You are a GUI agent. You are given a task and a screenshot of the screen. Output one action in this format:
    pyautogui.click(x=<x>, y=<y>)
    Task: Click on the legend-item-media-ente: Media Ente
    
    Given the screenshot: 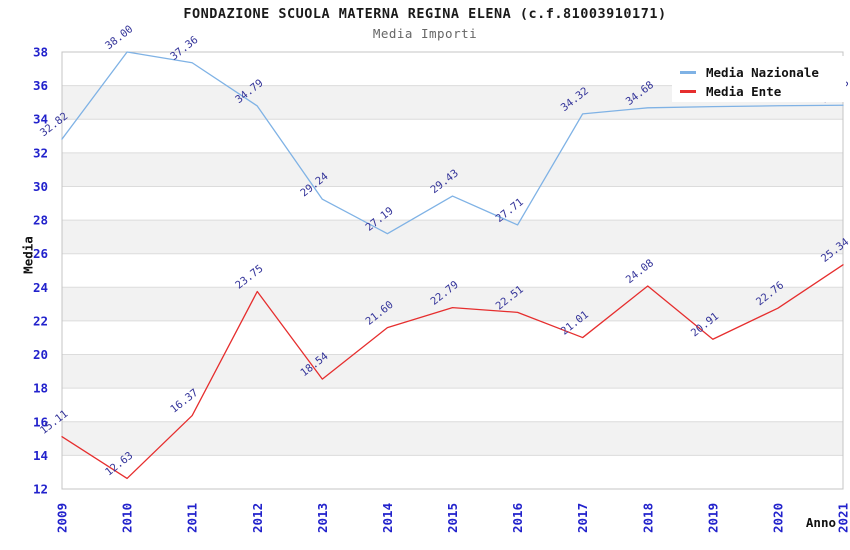 What is the action you would take?
    pyautogui.click(x=759, y=91)
    